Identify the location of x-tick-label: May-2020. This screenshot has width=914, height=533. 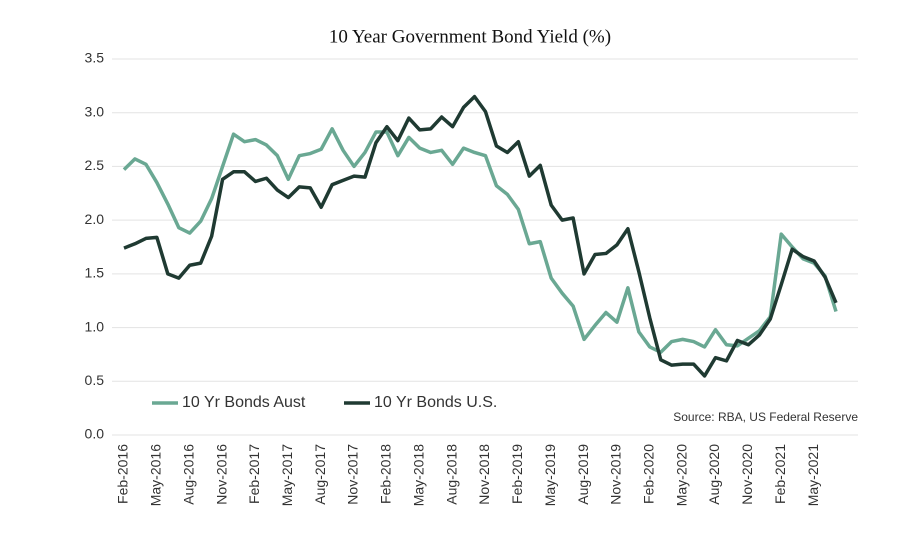
(681, 475).